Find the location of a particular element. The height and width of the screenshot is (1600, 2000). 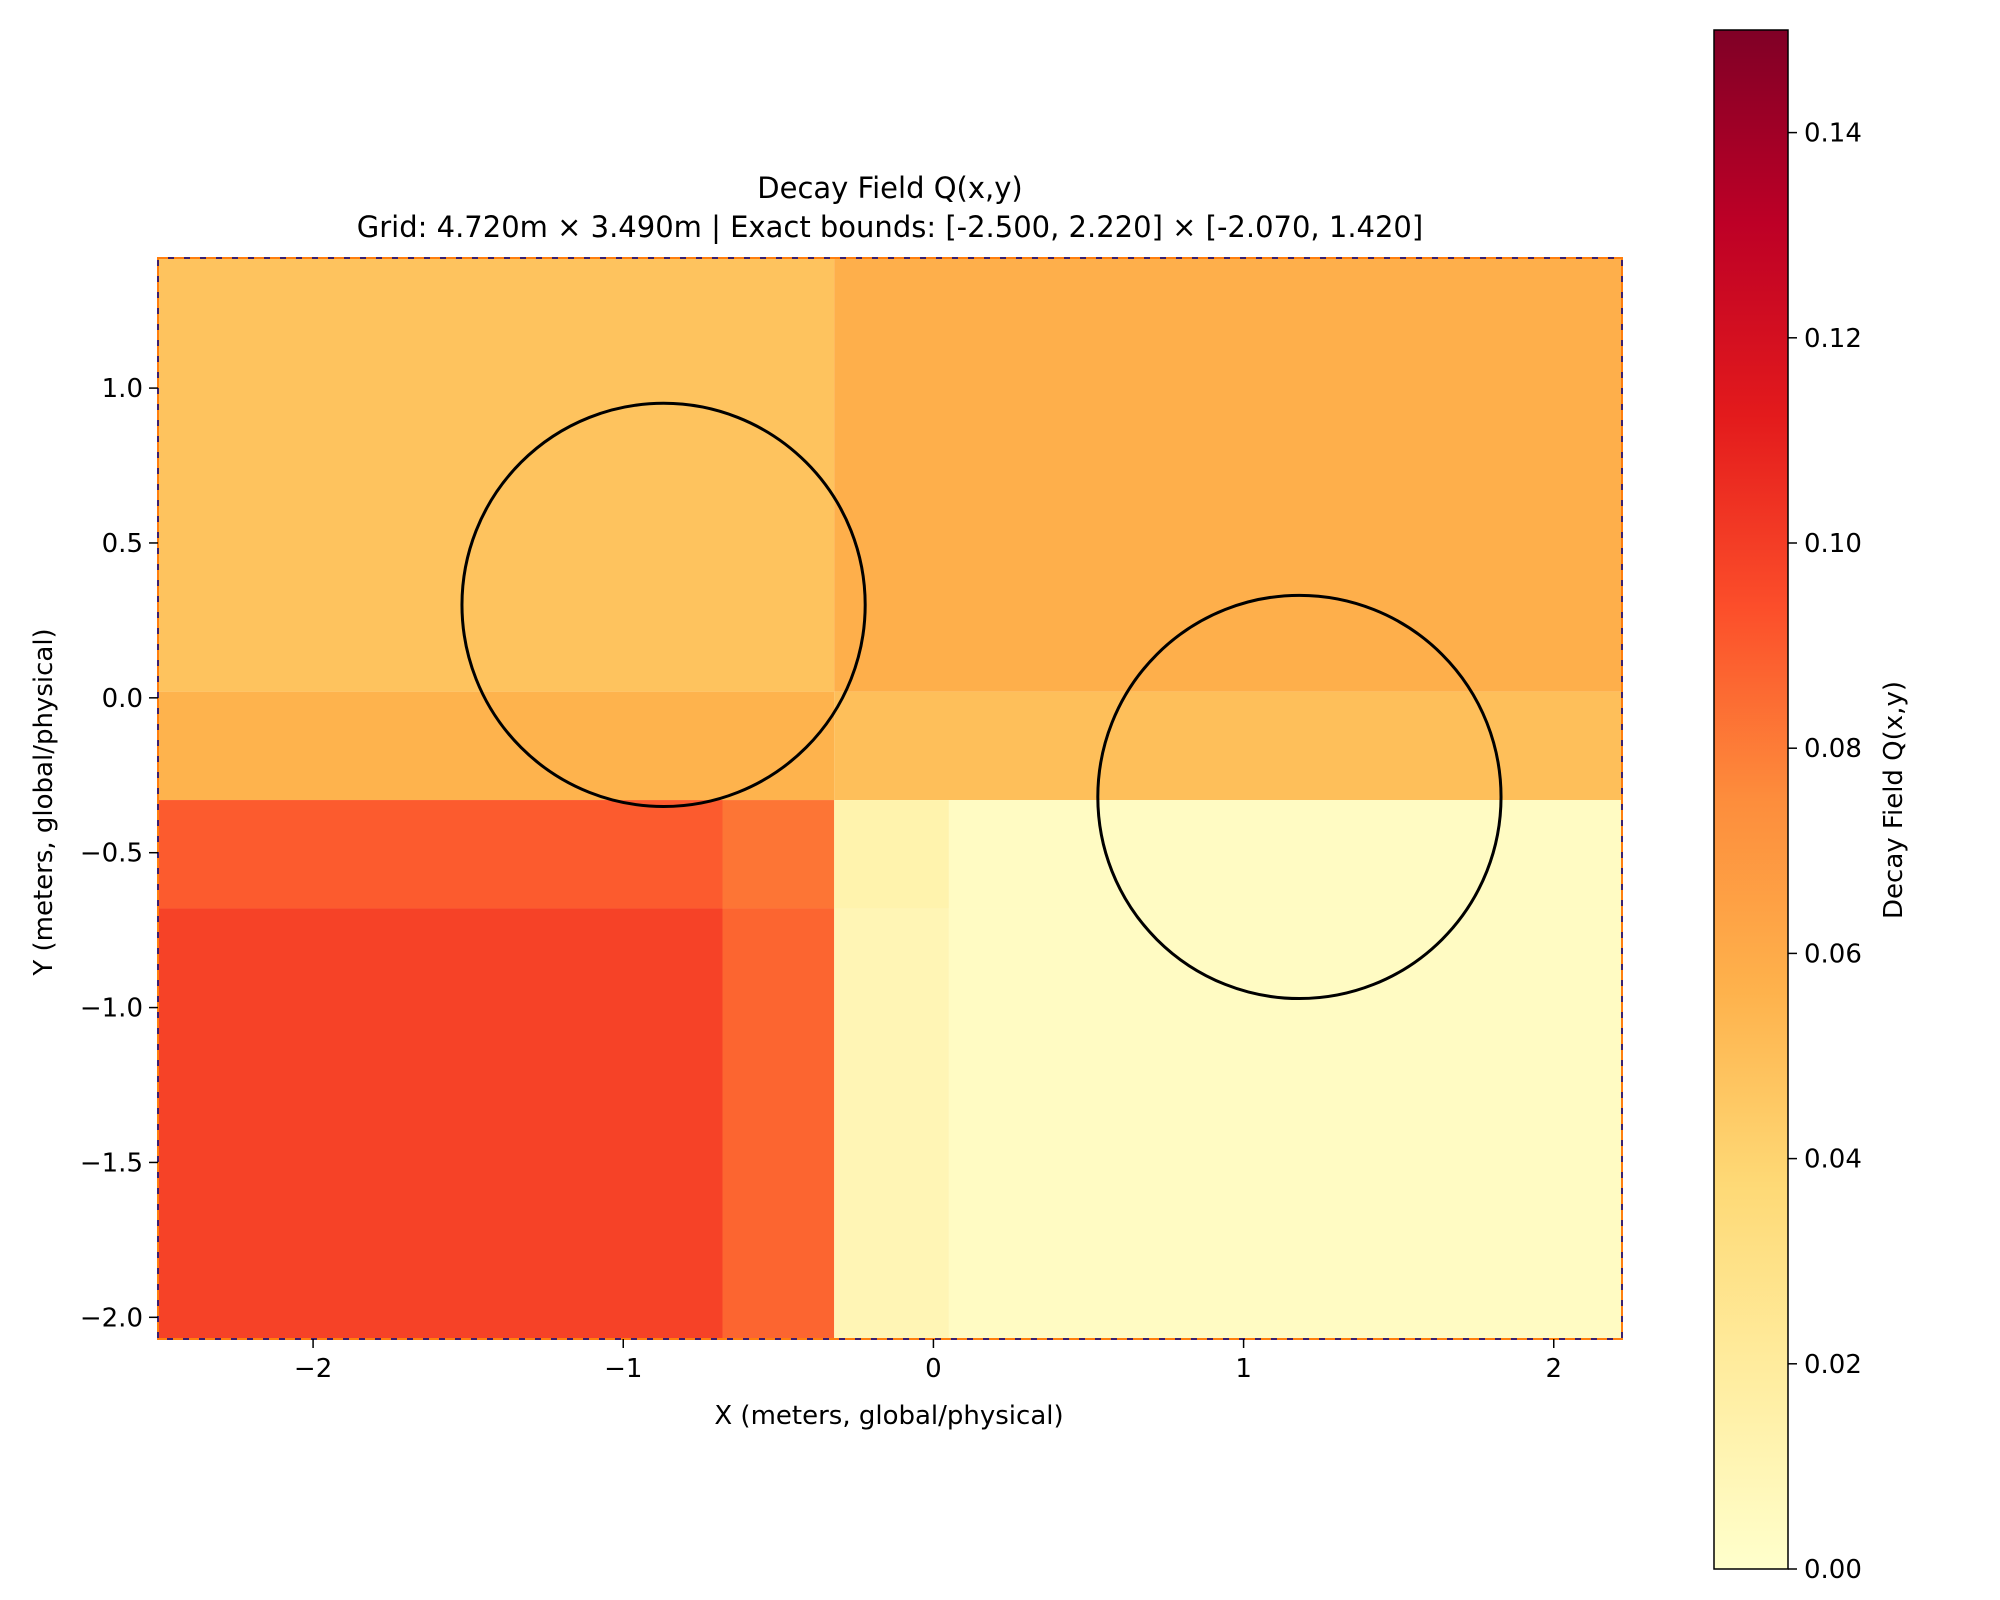

x-tick-label: 2 is located at coordinates (1553, 1369).